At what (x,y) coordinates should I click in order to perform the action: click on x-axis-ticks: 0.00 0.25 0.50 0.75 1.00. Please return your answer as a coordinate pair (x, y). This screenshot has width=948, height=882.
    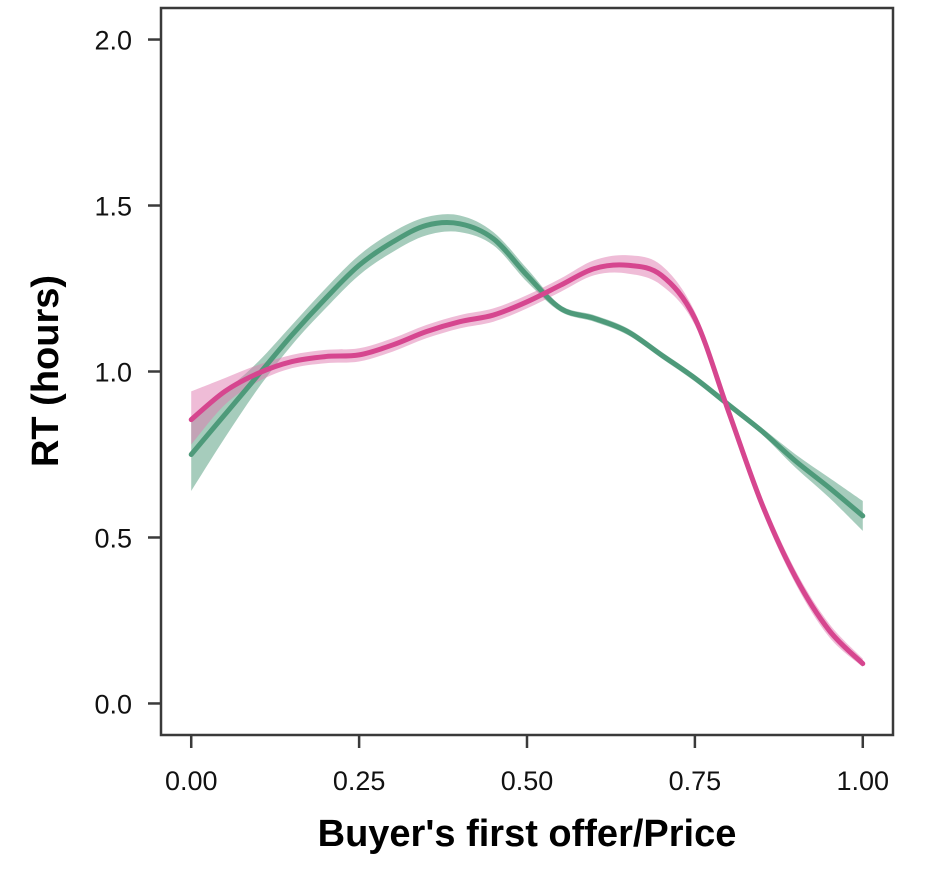
    Looking at the image, I should click on (527, 765).